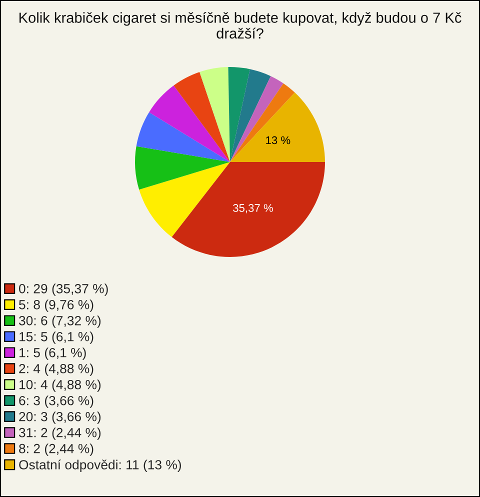  What do you see at coordinates (278, 140) in the screenshot?
I see `data-label: 13 %` at bounding box center [278, 140].